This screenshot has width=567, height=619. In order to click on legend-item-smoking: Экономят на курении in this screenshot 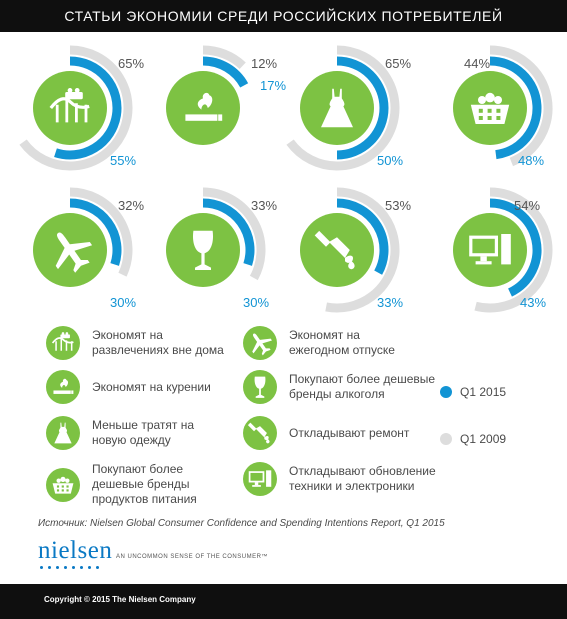, I will do `click(128, 387)`.